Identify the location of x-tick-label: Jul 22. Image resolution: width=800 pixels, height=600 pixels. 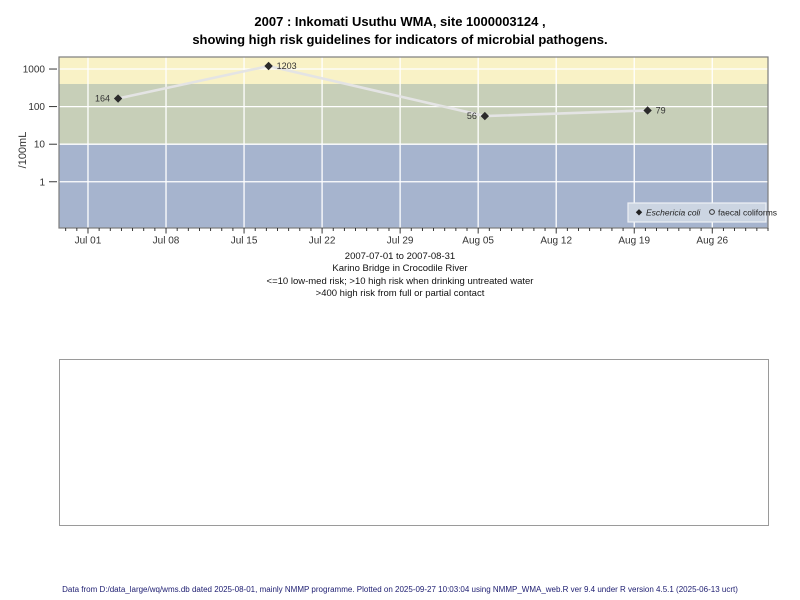
(322, 241).